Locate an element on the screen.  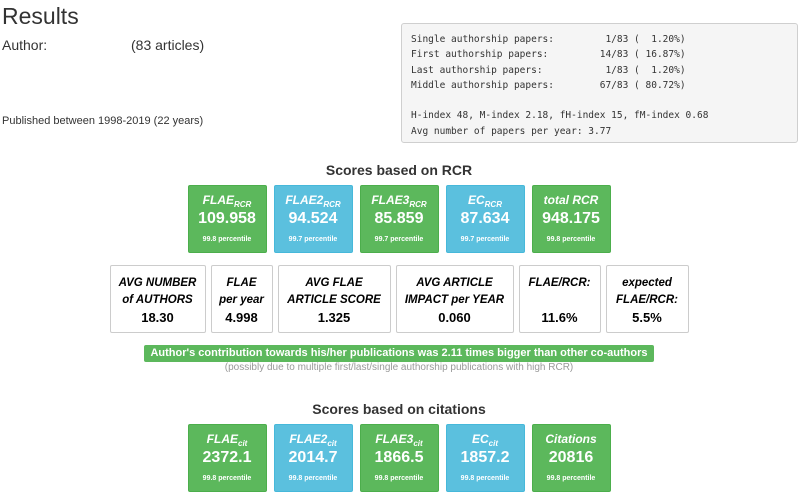
tile-value: 1857.2 is located at coordinates (485, 457).